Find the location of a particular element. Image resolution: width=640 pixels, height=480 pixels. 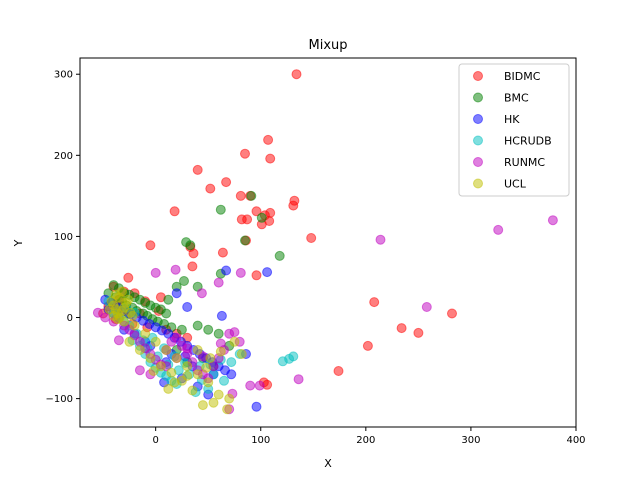

x-axis: 0 100 200 300 400 is located at coordinates (369, 436).